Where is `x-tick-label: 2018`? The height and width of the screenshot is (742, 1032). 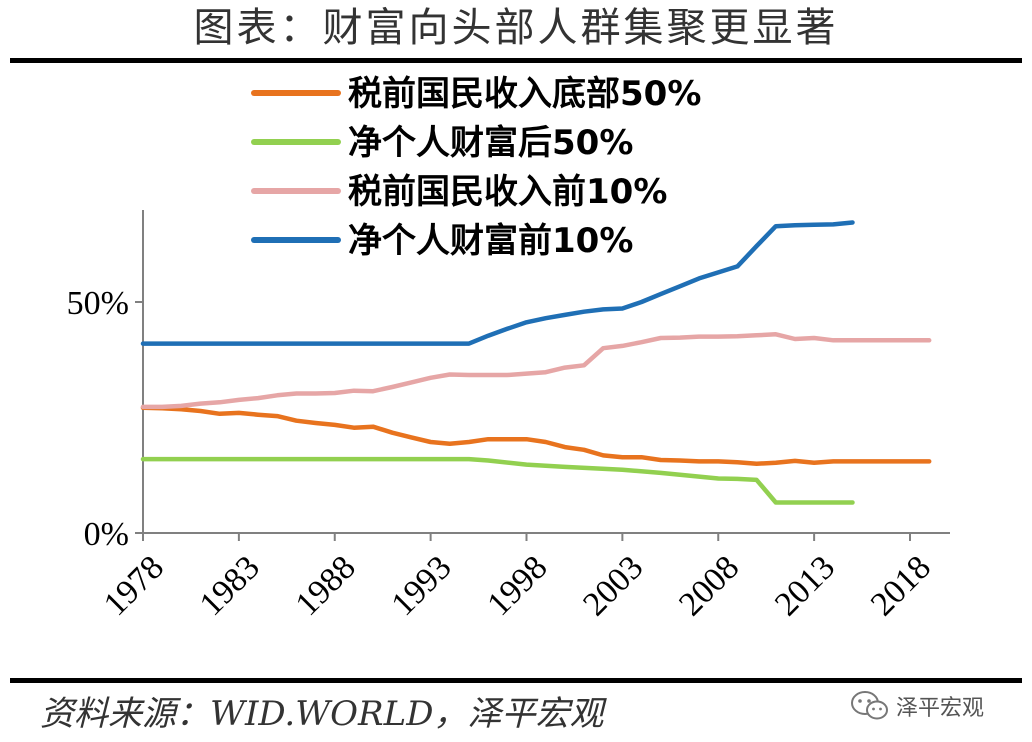 x-tick-label: 2018 is located at coordinates (901, 586).